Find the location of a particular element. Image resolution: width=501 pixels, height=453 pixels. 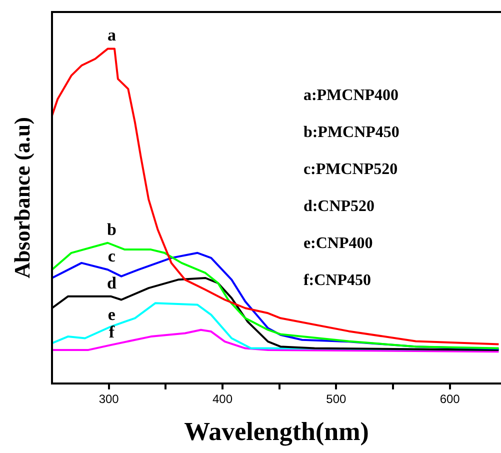

y-axis-title: Absorbance (a.u) is located at coordinates (22, 197).